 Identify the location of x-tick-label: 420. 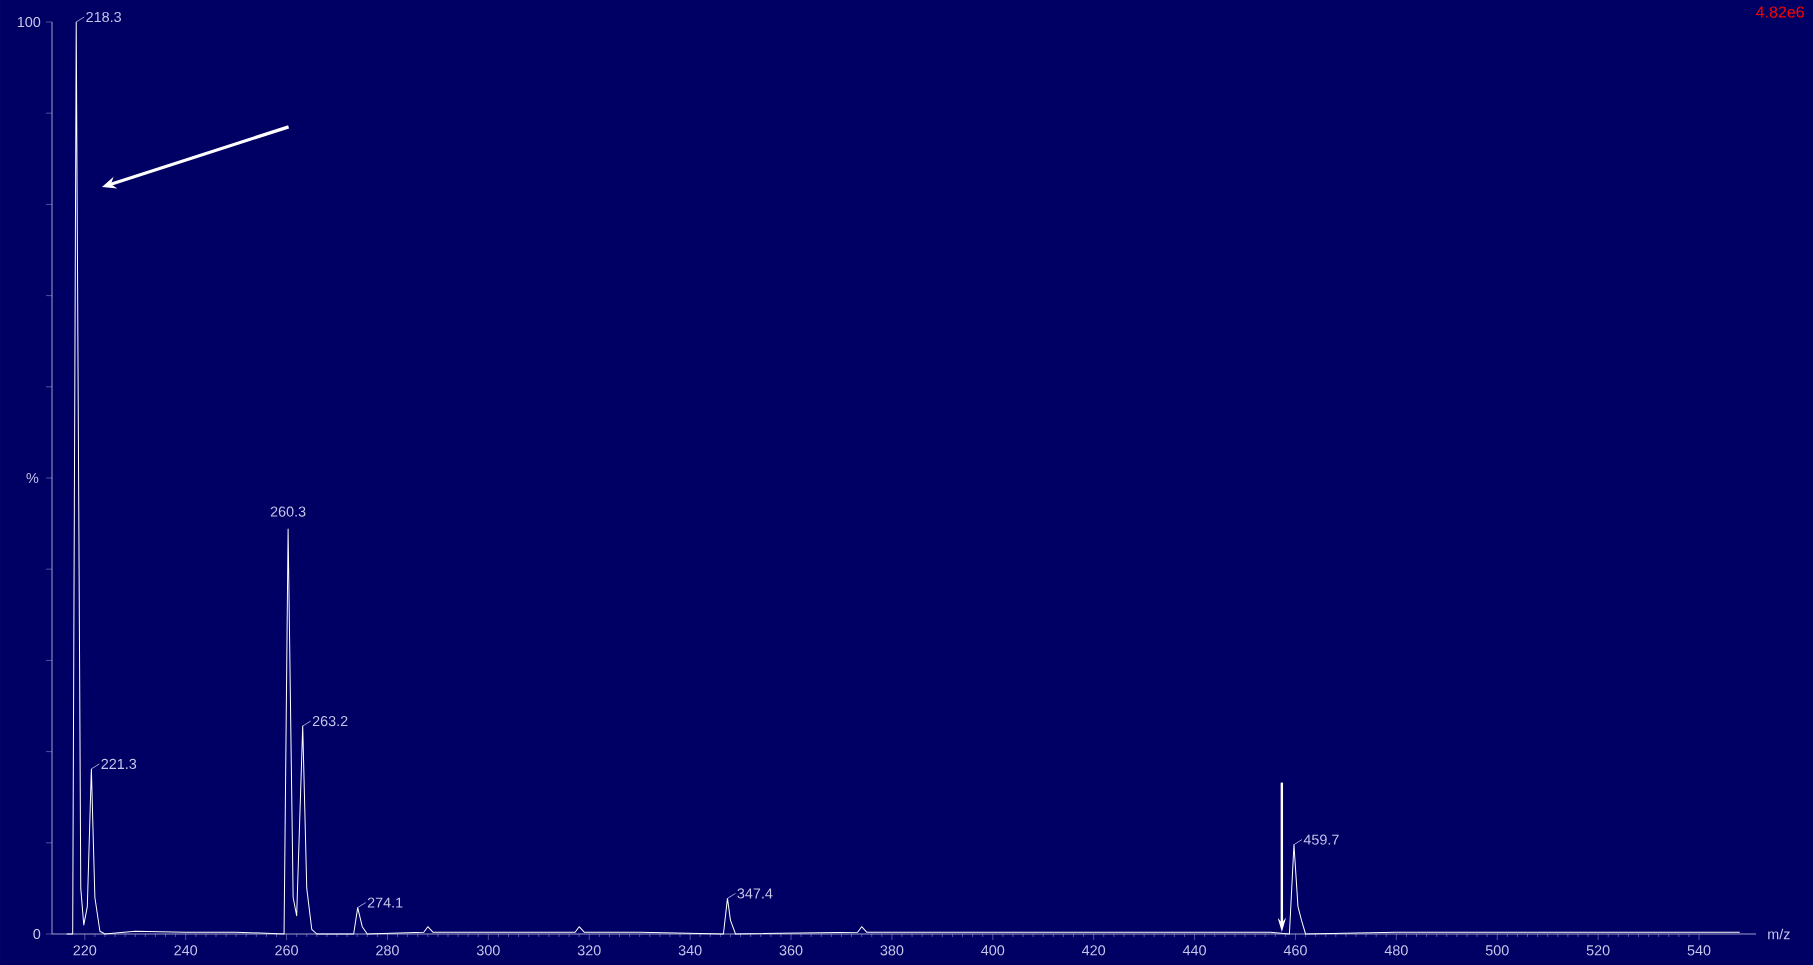
(1094, 950).